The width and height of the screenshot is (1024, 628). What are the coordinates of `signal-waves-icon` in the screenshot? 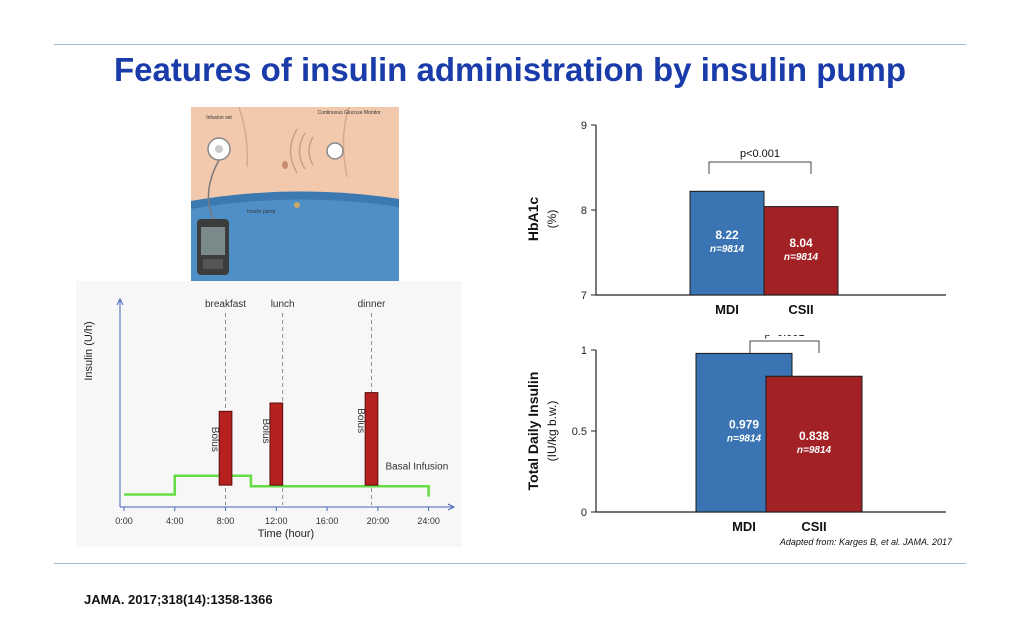 It's located at (301, 151).